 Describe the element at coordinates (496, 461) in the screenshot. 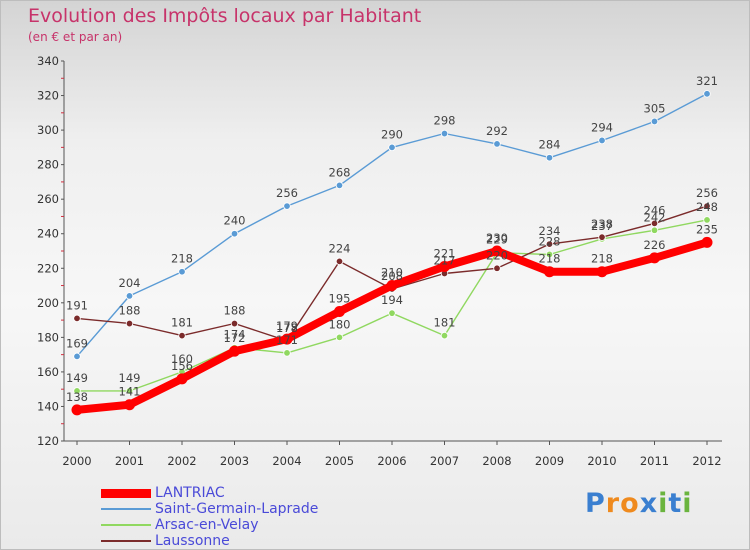

I see `x-tick-label: 2008` at that location.